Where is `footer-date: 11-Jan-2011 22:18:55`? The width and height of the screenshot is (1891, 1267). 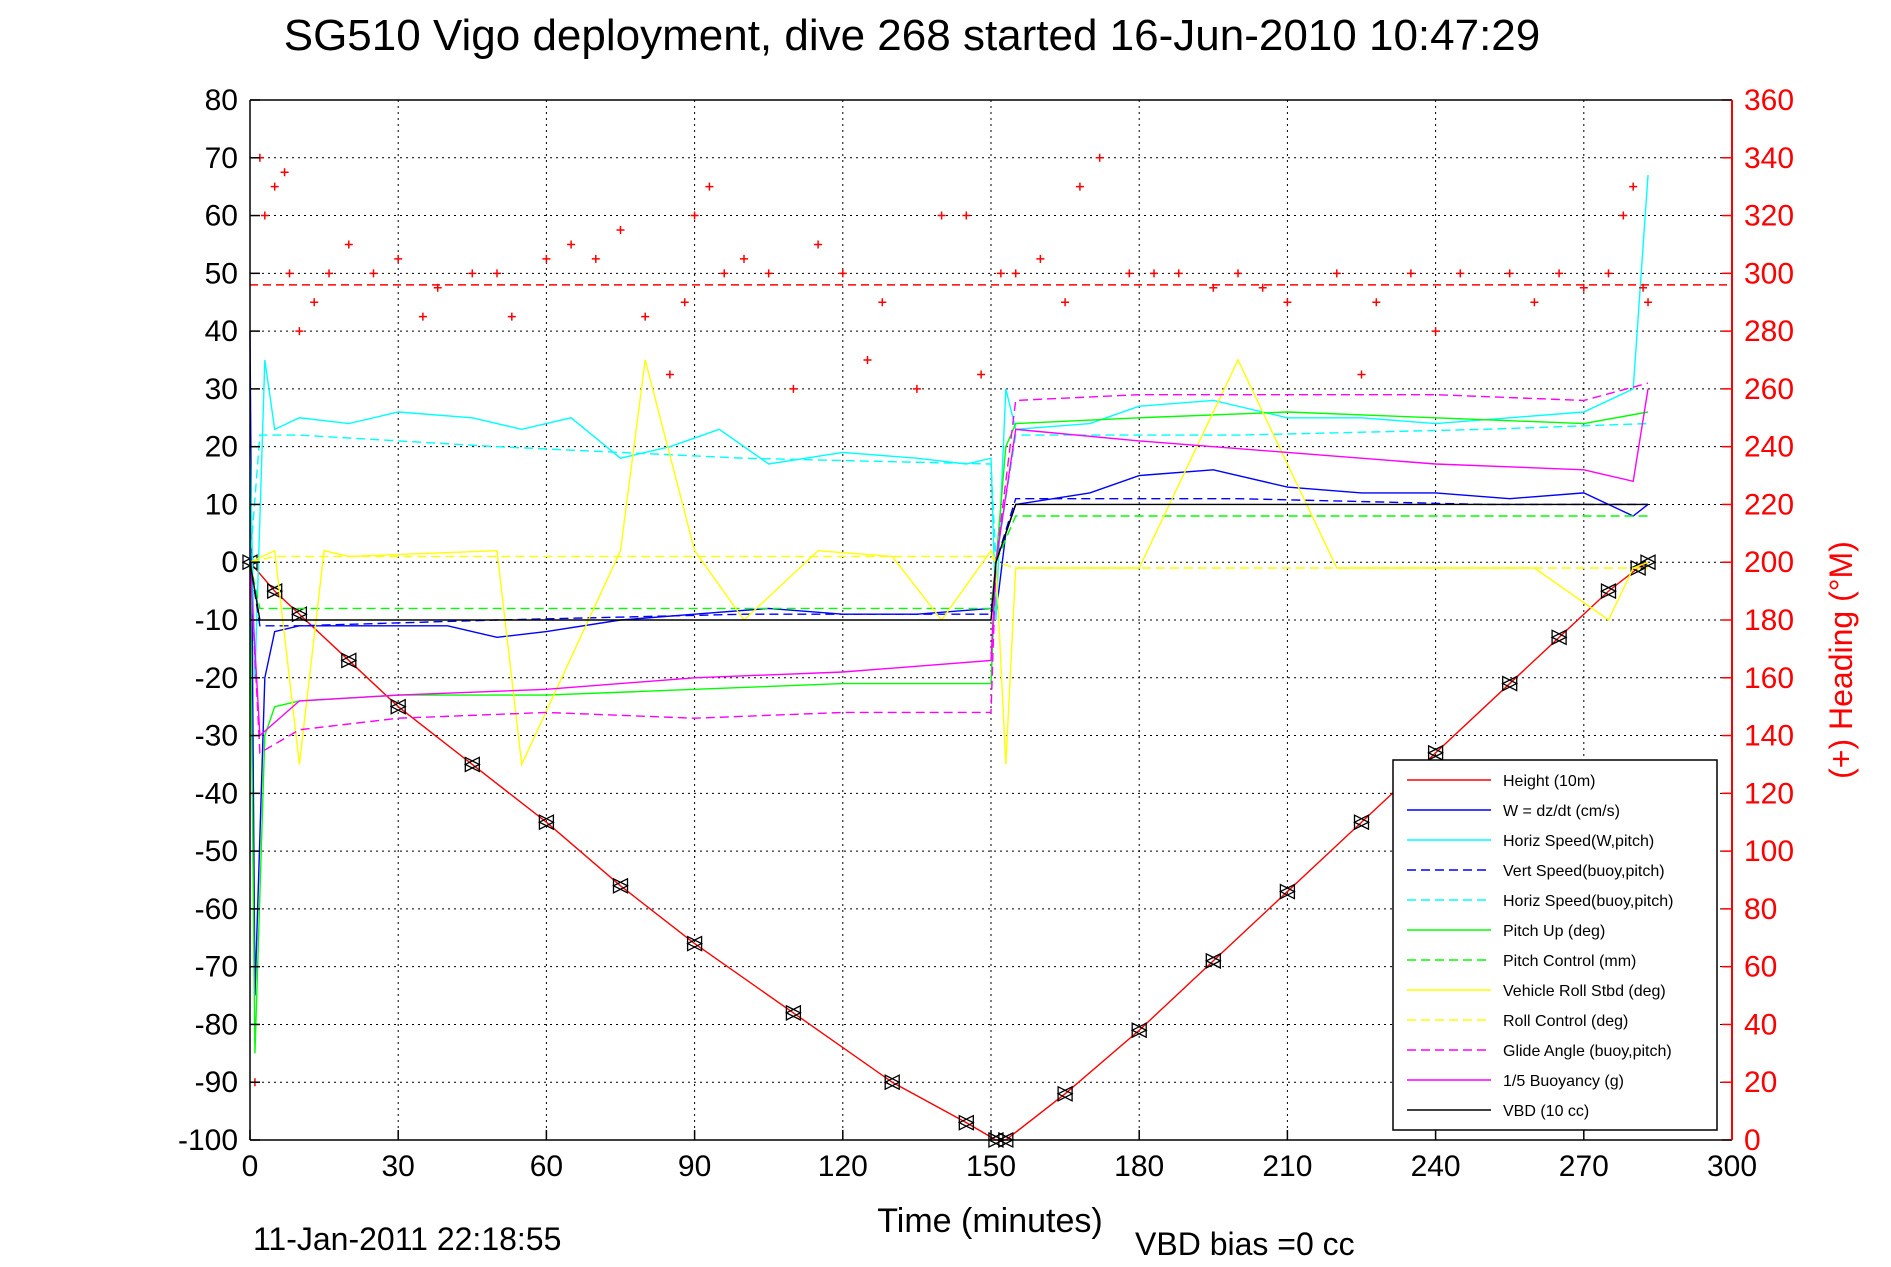 footer-date: 11-Jan-2011 22:18:55 is located at coordinates (407, 1239).